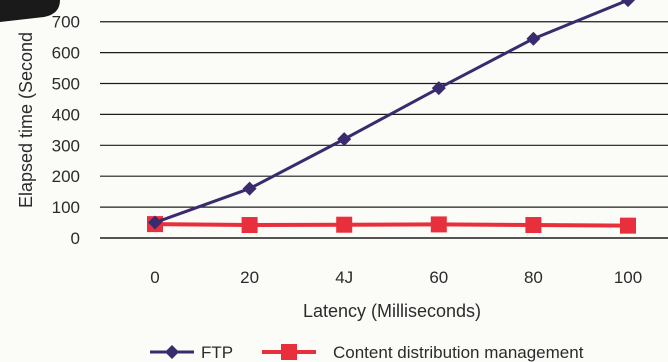  I want to click on legend-cdm-label: Content distribution management, so click(458, 352).